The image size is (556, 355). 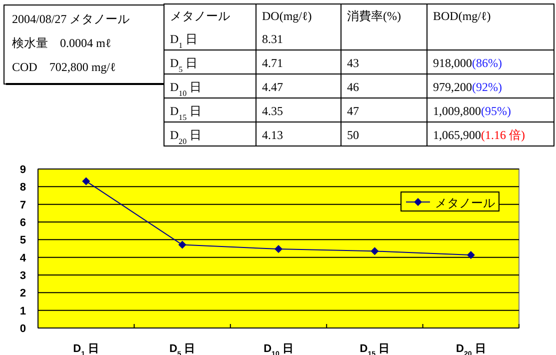 What do you see at coordinates (23, 205) in the screenshot?
I see `y-tick-label: 7` at bounding box center [23, 205].